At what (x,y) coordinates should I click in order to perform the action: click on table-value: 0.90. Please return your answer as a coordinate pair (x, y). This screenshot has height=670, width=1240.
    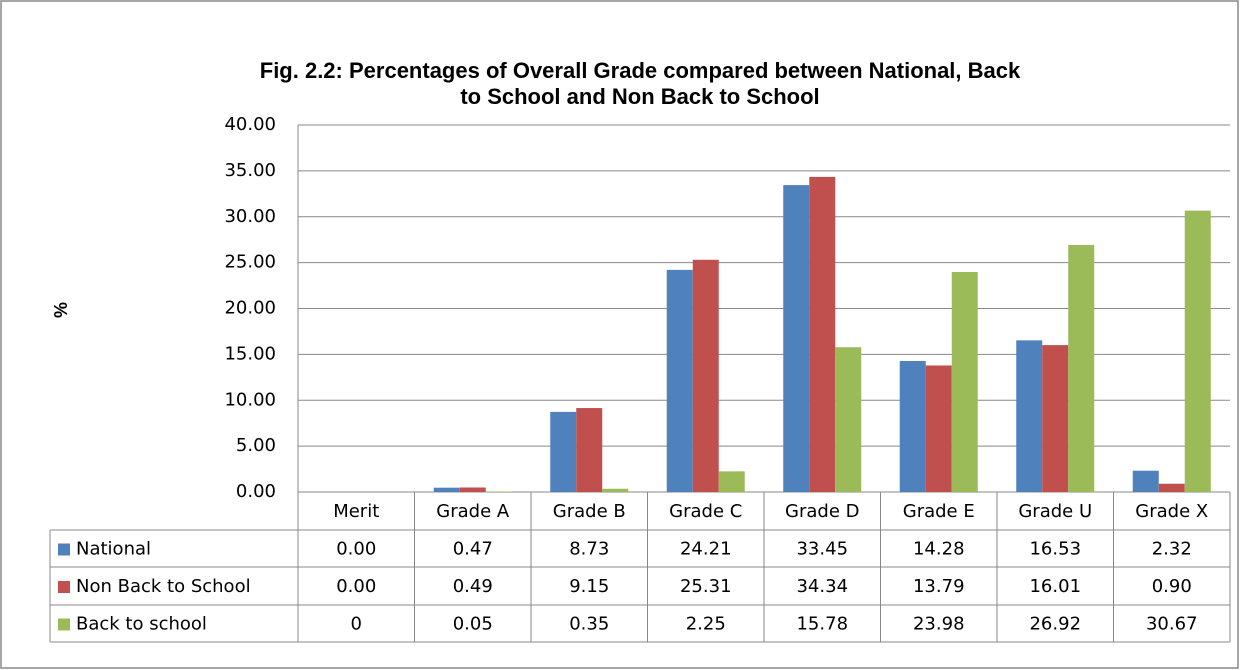
    Looking at the image, I should click on (1172, 586).